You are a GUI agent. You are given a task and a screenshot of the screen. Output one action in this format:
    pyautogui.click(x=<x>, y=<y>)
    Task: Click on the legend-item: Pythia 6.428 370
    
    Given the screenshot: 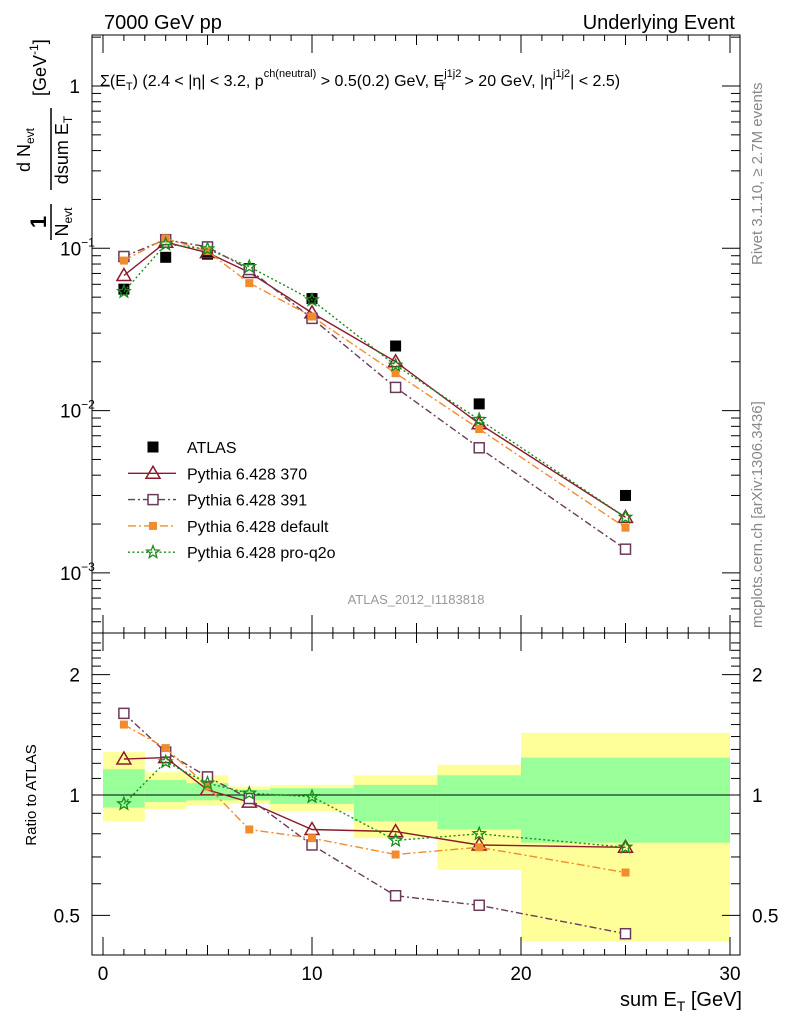 What is the action you would take?
    pyautogui.click(x=217, y=473)
    